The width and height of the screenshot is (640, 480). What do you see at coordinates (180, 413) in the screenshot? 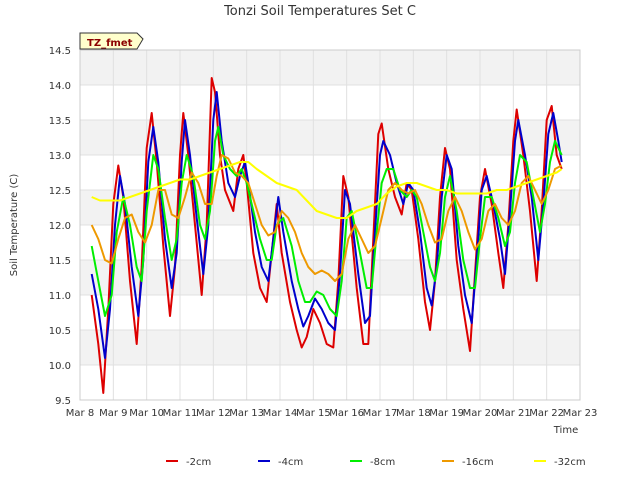
I see `x-tick-label: Mar 11` at bounding box center [180, 413].